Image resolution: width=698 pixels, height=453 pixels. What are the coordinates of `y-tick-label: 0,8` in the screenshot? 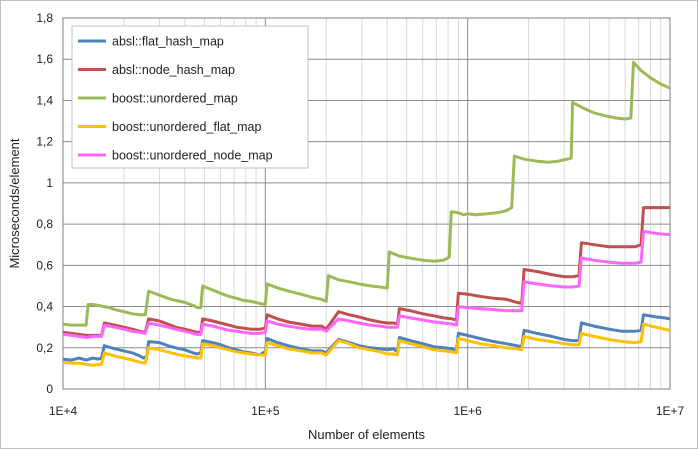 It's located at (44, 224).